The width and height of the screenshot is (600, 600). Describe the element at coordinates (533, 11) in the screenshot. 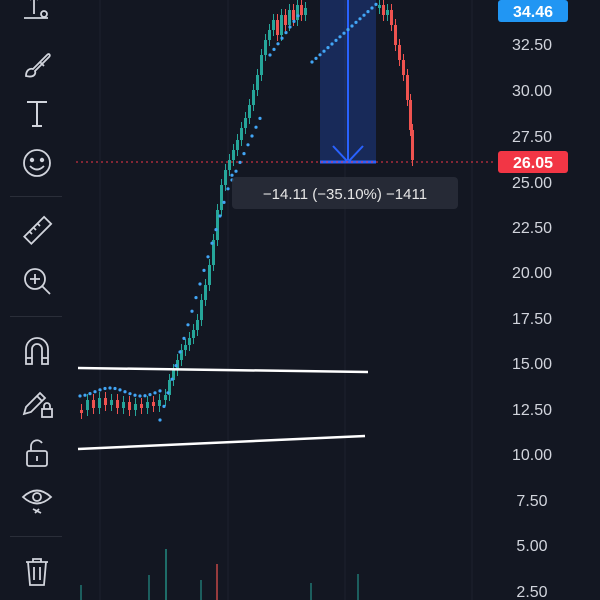

I see `high-price-badge` at that location.